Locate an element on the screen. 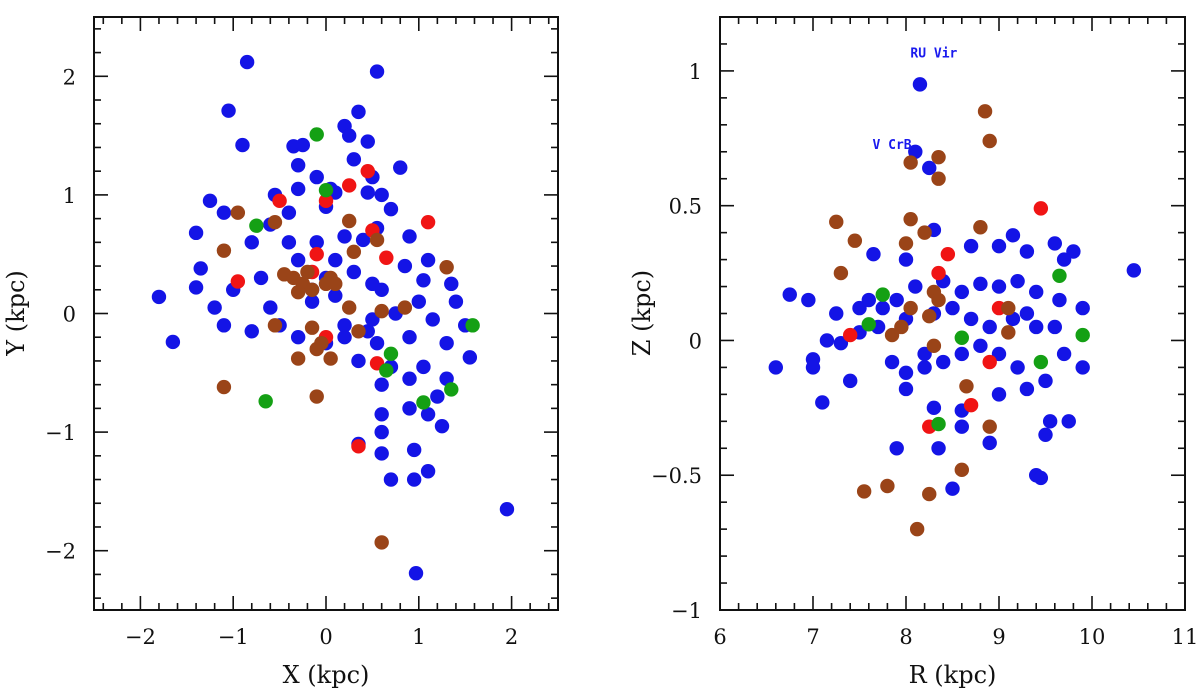 This screenshot has height=693, width=1200. x-tick-label: 0 is located at coordinates (325, 637).